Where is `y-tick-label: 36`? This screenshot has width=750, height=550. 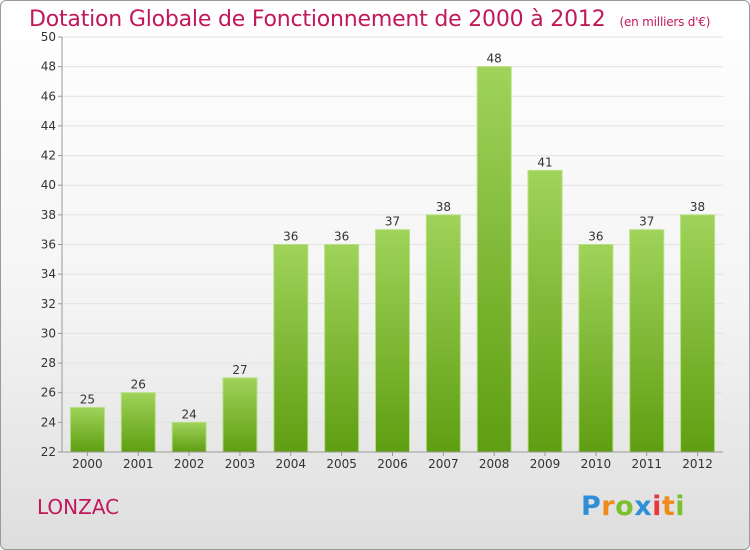
y-tick-label: 36 is located at coordinates (48, 245).